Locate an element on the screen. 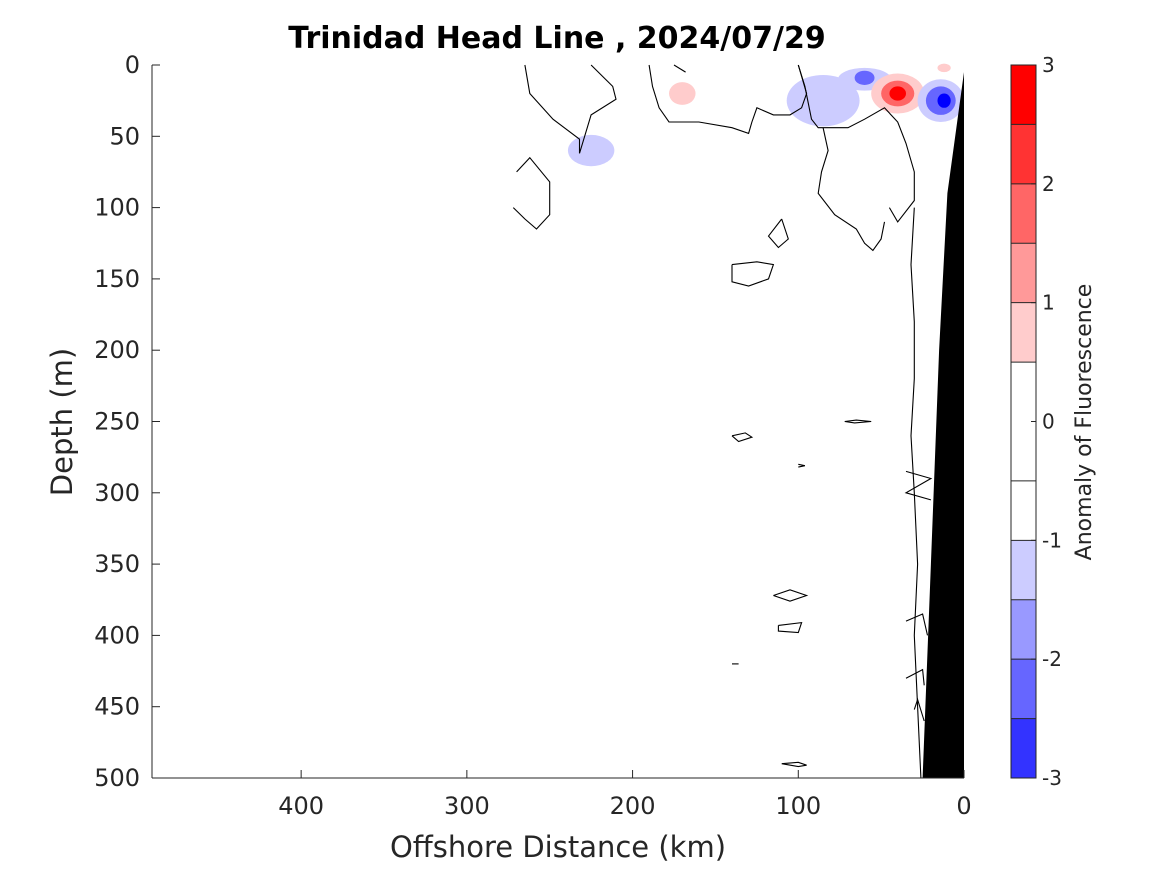 Image resolution: width=1167 pixels, height=875 pixels. x-tick-label-0: 0 is located at coordinates (963, 806).